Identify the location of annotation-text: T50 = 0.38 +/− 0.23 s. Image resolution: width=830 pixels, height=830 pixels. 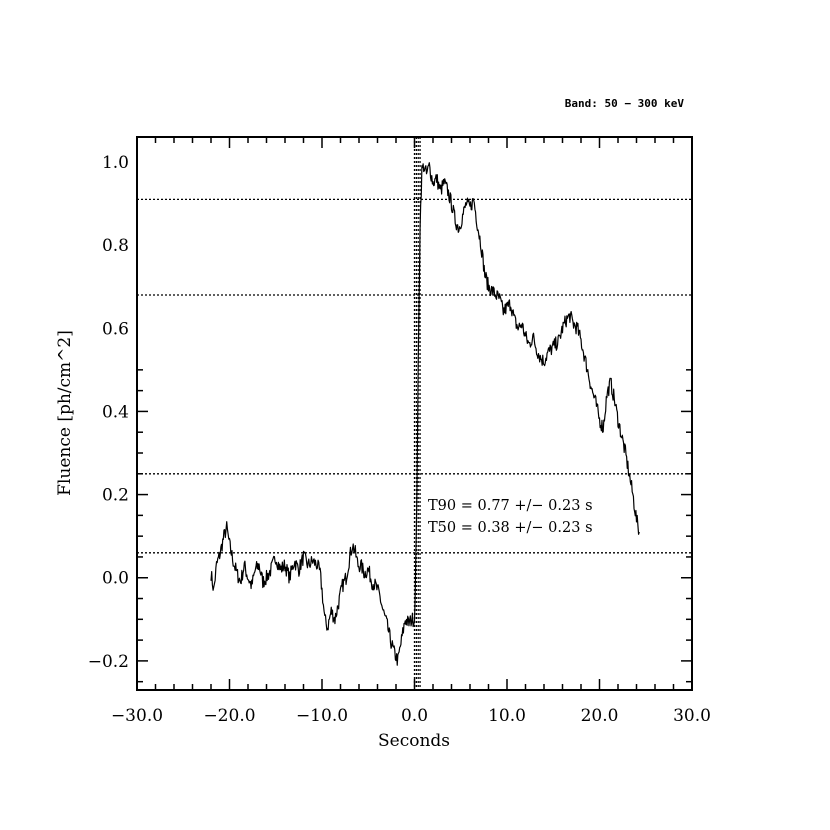
(510, 528).